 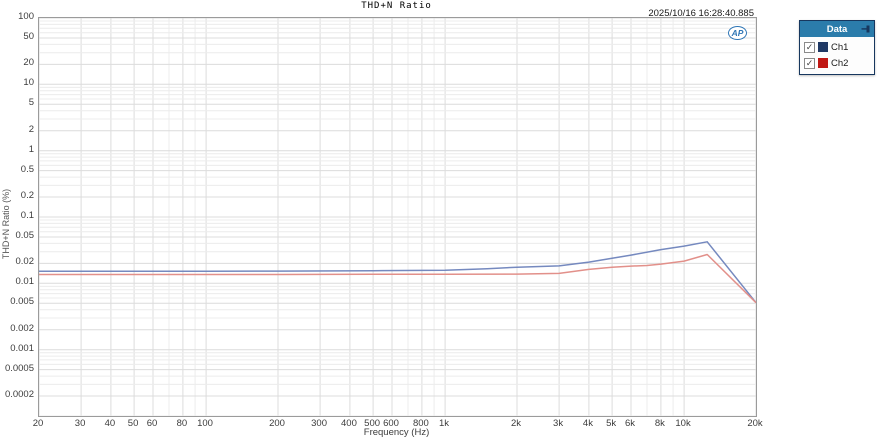 I want to click on series-Ch1, so click(x=397, y=272).